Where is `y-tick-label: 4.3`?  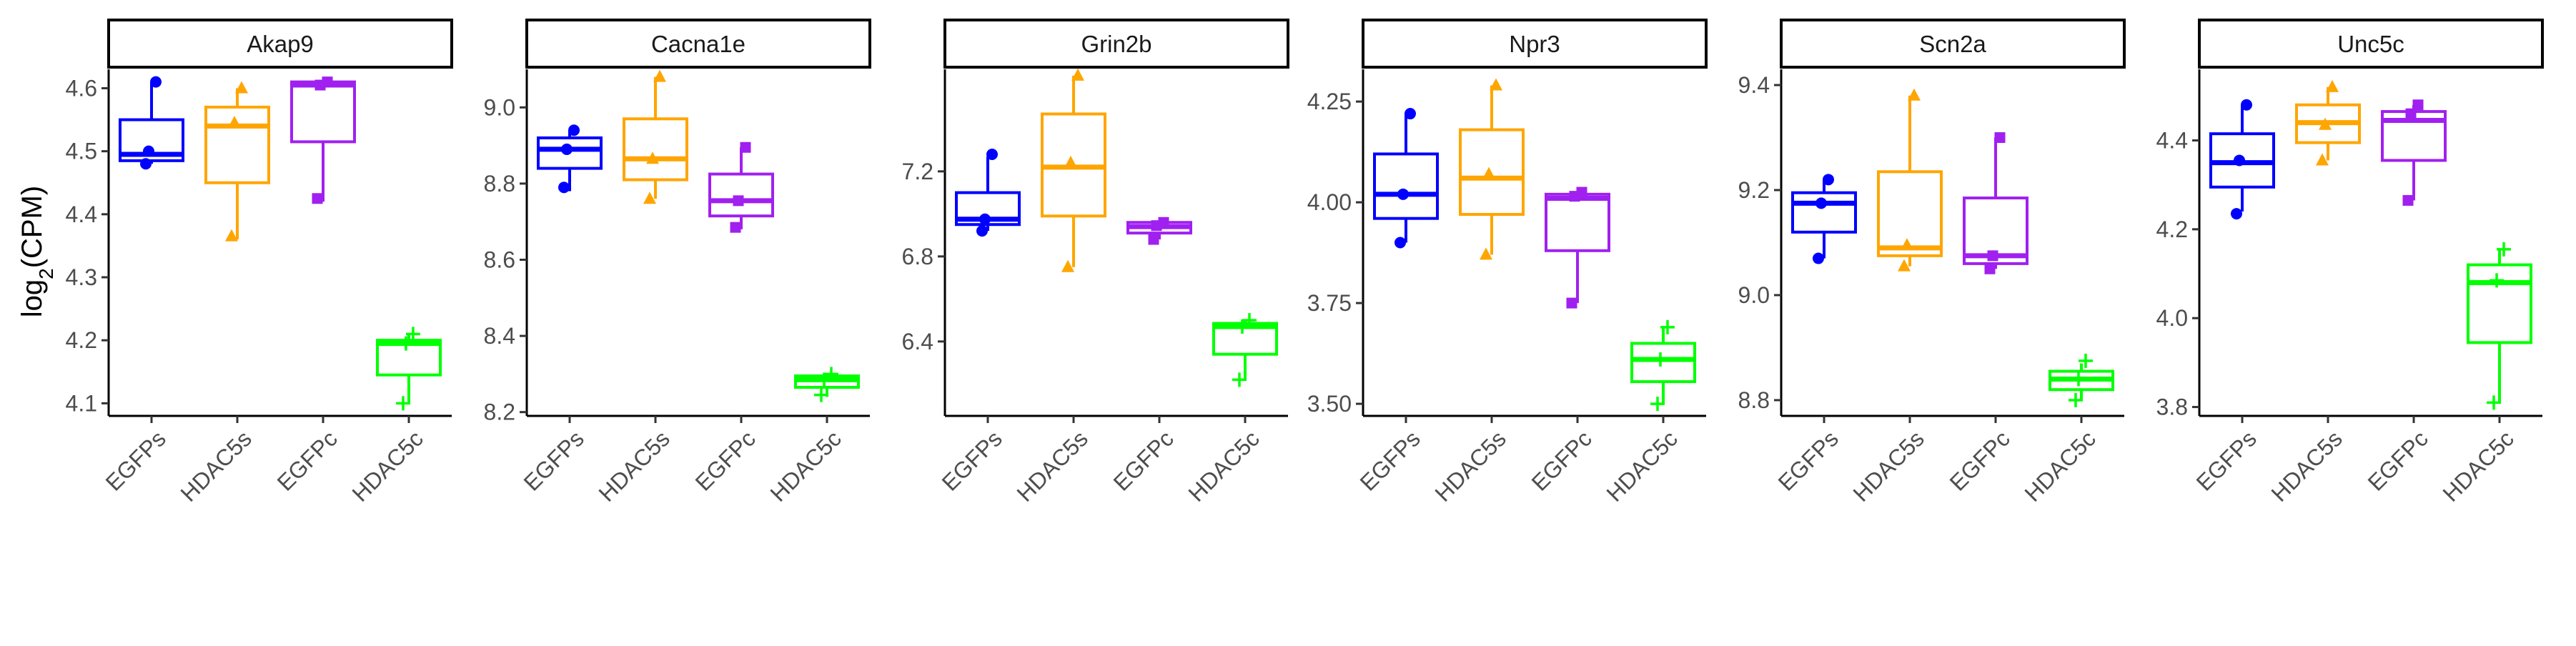 y-tick-label: 4.3 is located at coordinates (82, 277).